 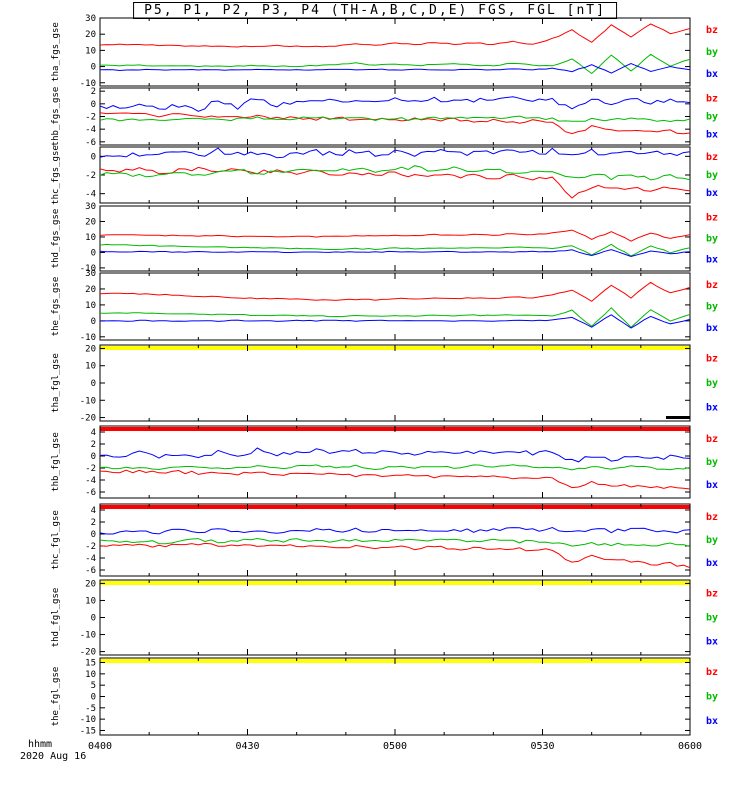 I want to click on ytick-label: 15, so click(x=90, y=664).